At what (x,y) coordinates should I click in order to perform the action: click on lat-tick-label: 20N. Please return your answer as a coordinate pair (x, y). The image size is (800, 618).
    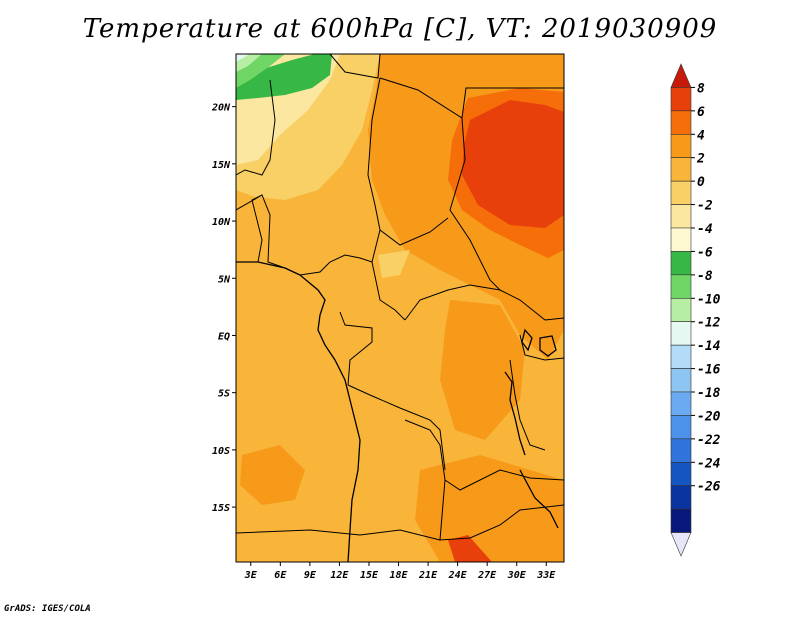
    Looking at the image, I should click on (221, 108).